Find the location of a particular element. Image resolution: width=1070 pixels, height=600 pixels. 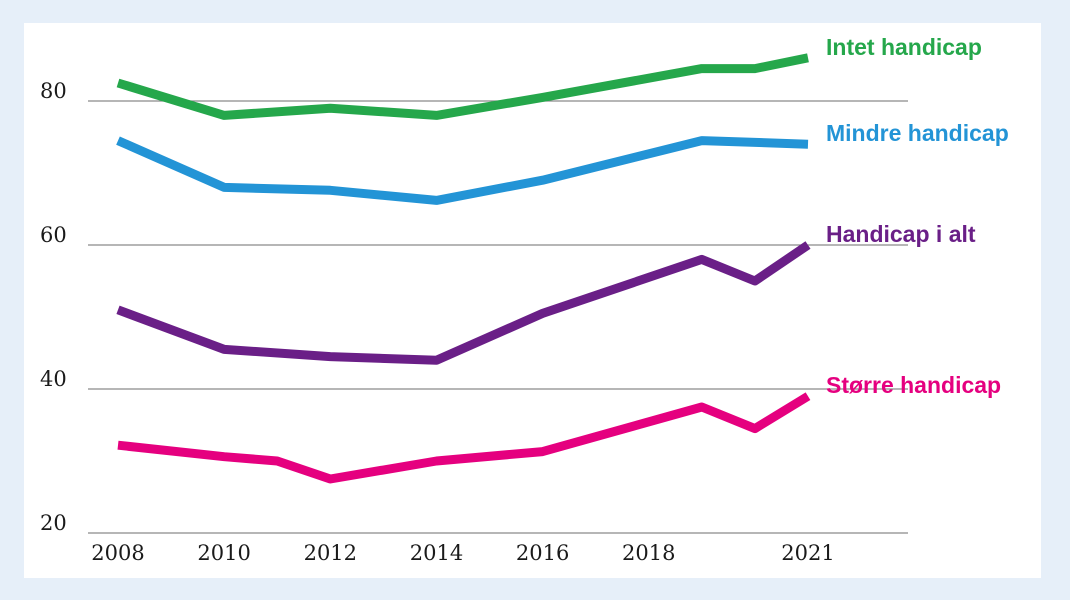

y-tick-label: 60 is located at coordinates (53, 235).